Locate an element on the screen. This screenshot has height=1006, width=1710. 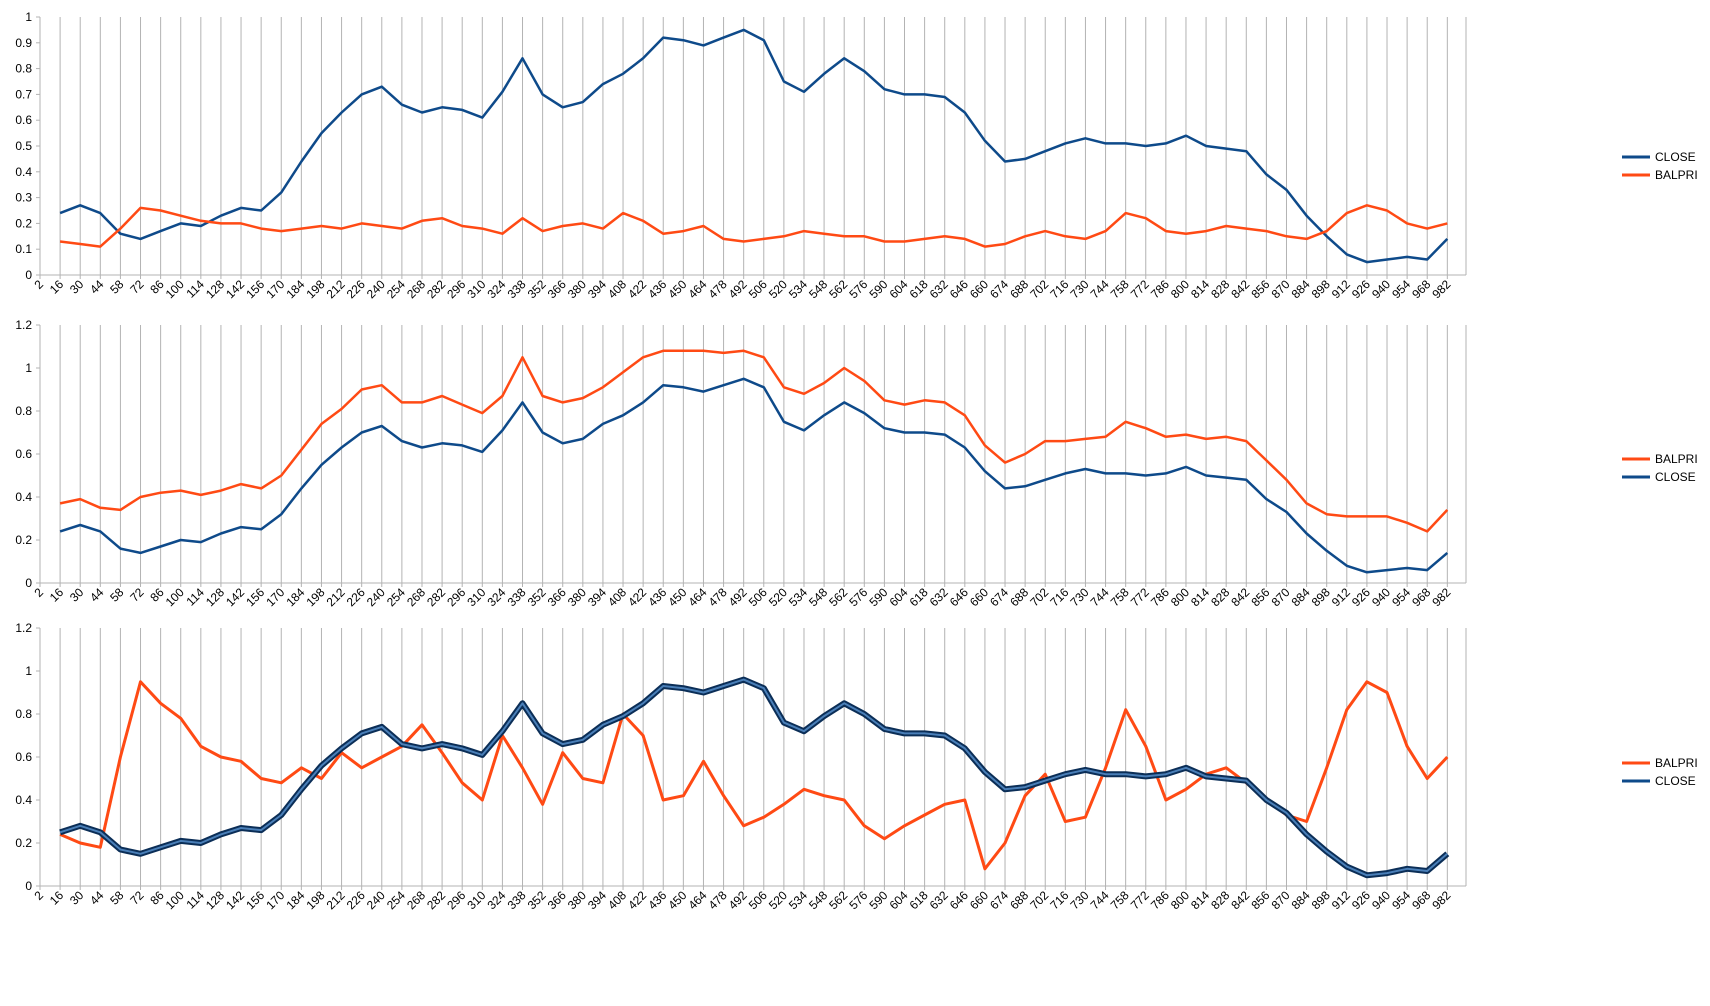
x-tick-label: 772 is located at coordinates (1140, 900).